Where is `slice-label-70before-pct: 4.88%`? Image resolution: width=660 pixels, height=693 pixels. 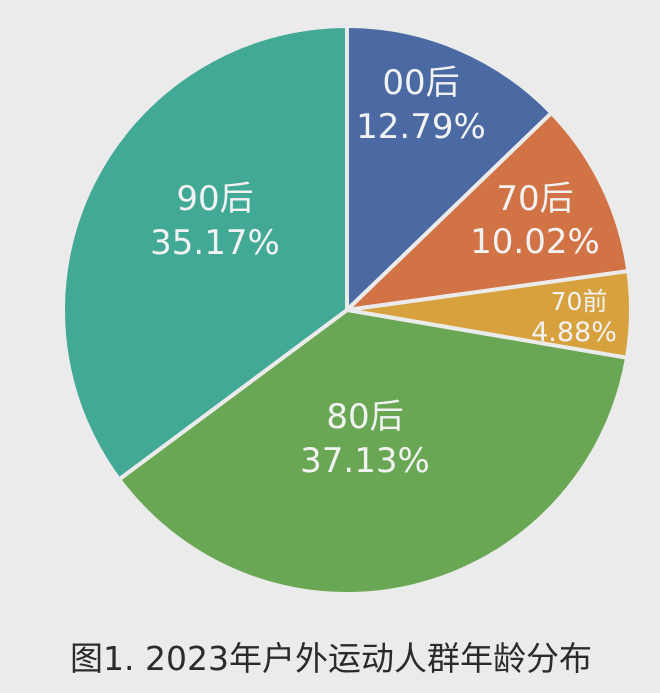
slice-label-70before-pct: 4.88% is located at coordinates (574, 332).